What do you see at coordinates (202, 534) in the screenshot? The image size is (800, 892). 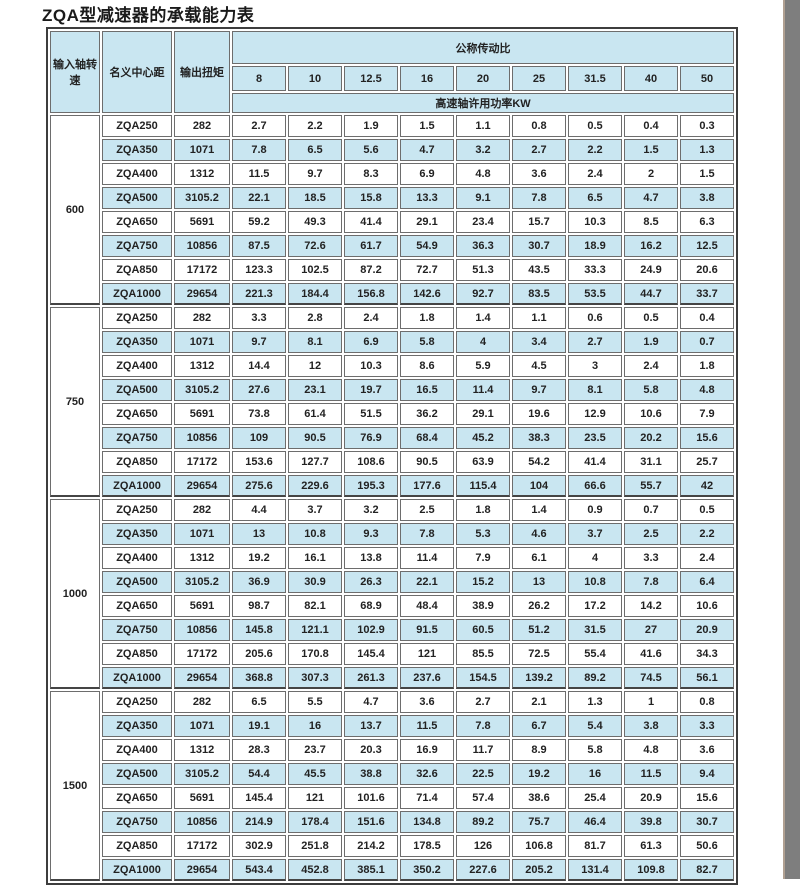 I see `torque-cell: 1071` at bounding box center [202, 534].